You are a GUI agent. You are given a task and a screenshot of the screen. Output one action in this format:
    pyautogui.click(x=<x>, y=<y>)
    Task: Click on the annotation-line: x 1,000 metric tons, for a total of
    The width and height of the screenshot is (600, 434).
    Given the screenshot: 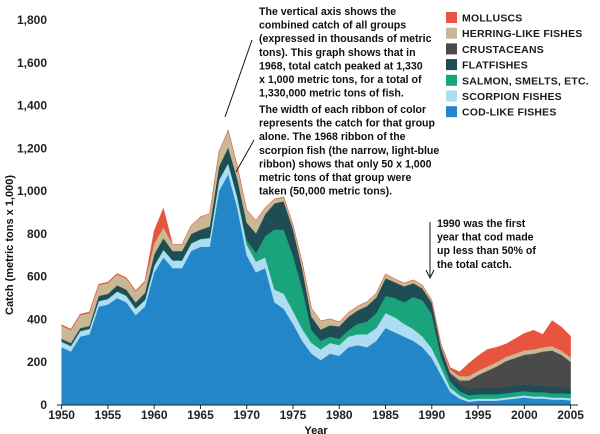 What is the action you would take?
    pyautogui.click(x=340, y=80)
    